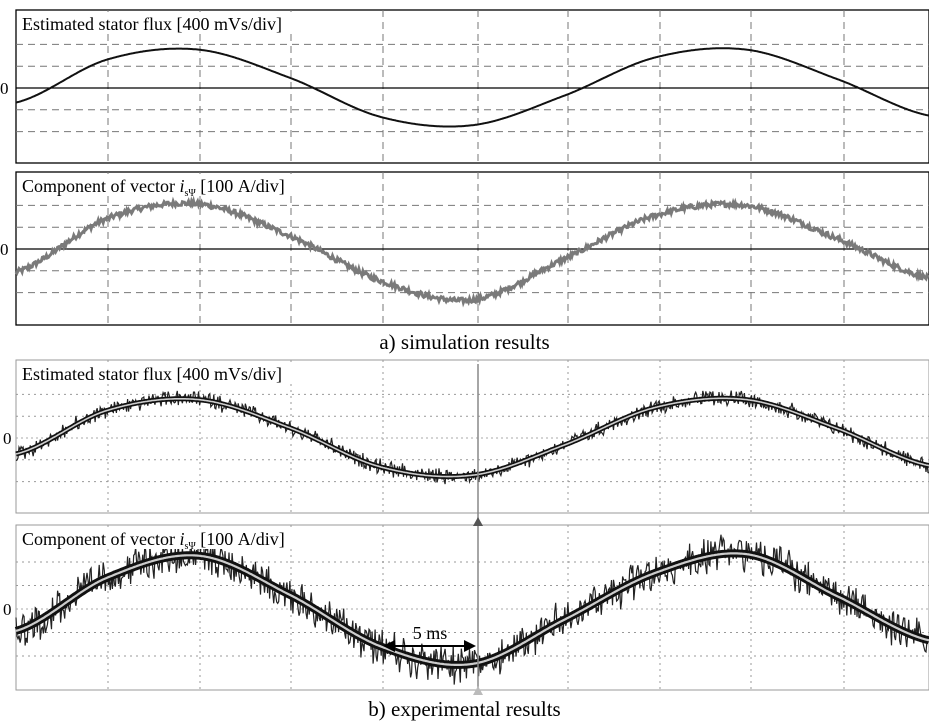 The height and width of the screenshot is (725, 929). I want to click on cursor-marker-top, so click(478, 521).